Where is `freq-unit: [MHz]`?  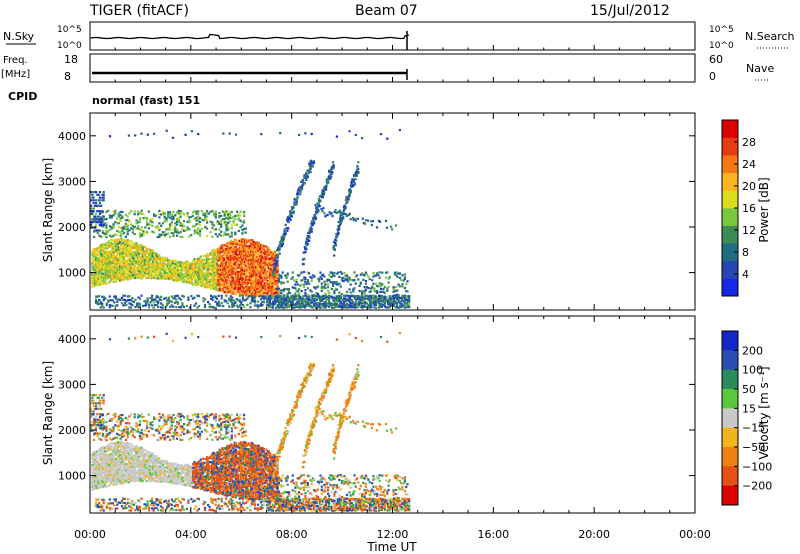
freq-unit: [MHz] is located at coordinates (15, 74).